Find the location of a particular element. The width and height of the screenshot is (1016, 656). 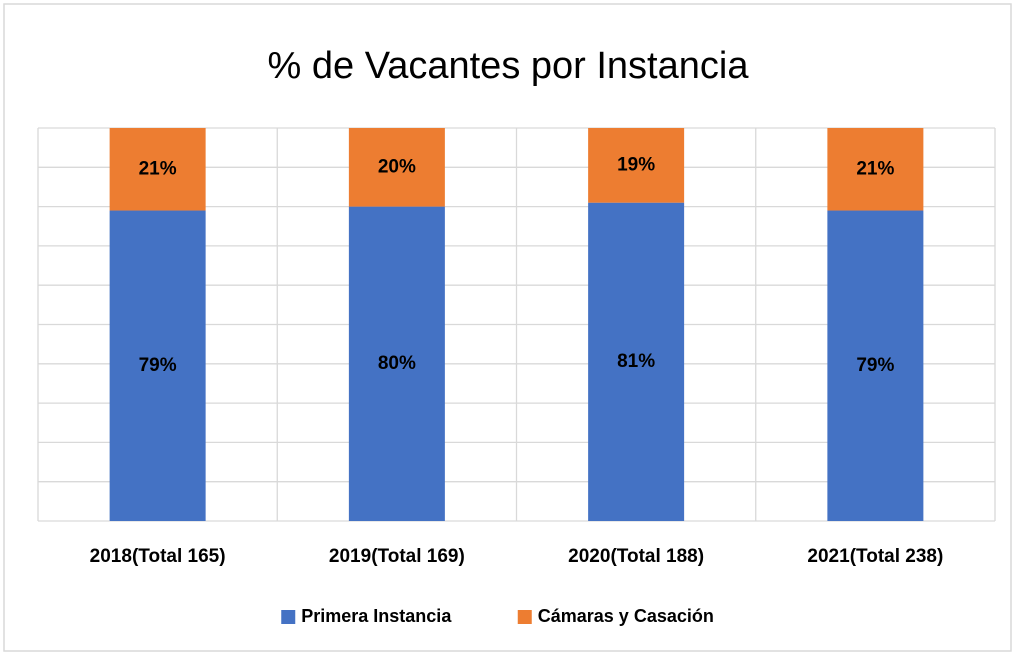

data-label: 81% is located at coordinates (636, 361).